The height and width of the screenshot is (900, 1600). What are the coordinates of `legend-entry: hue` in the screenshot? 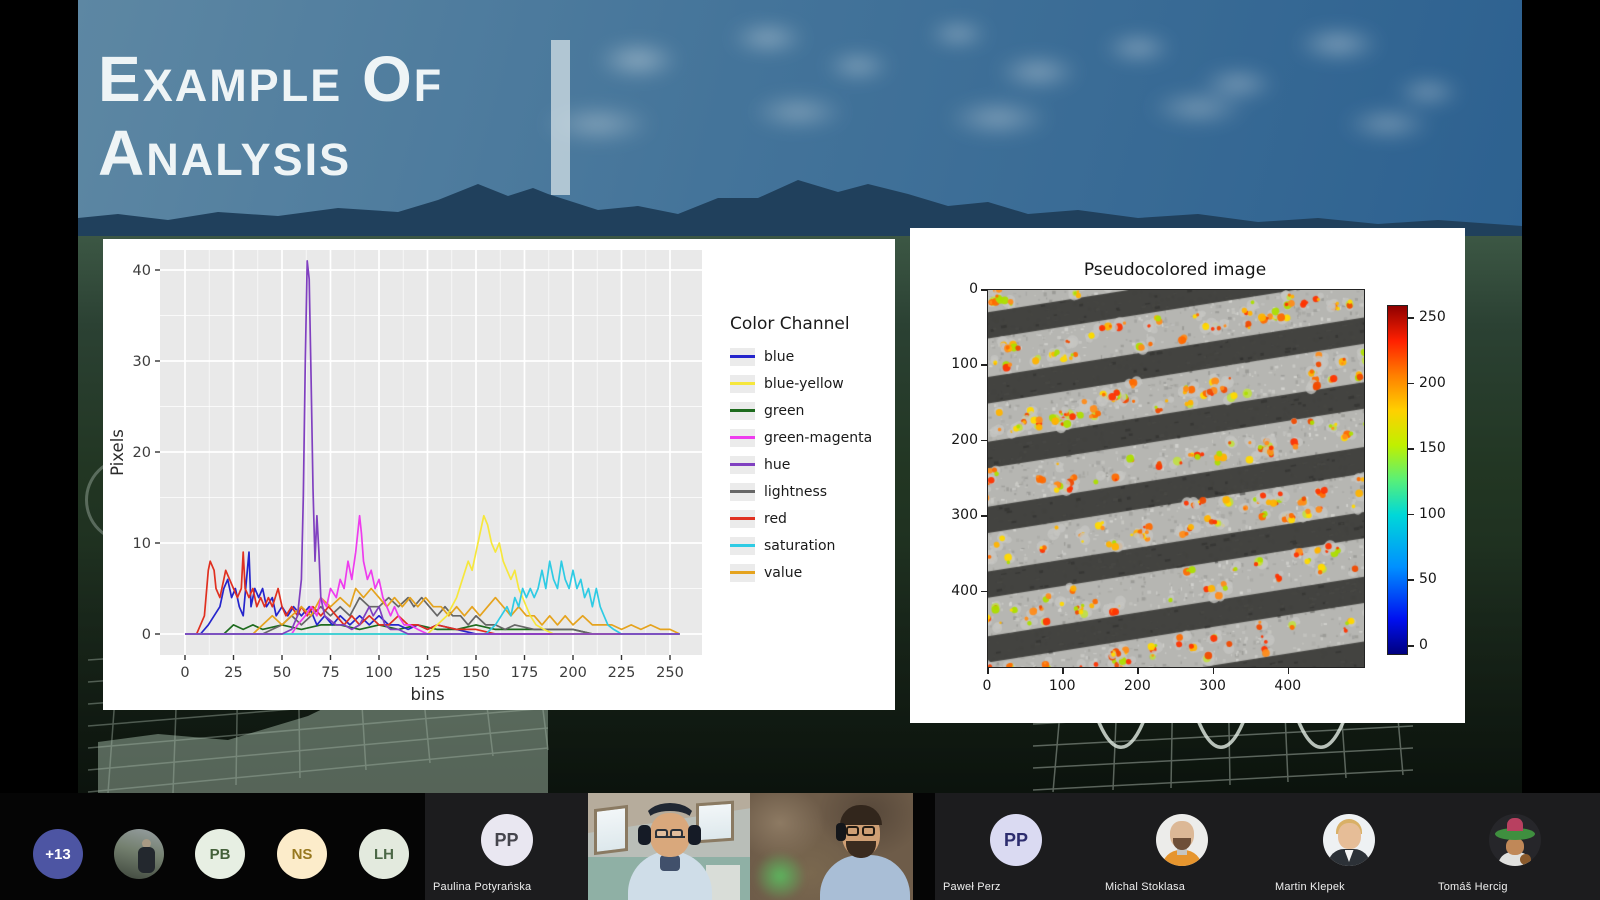 It's located at (815, 464).